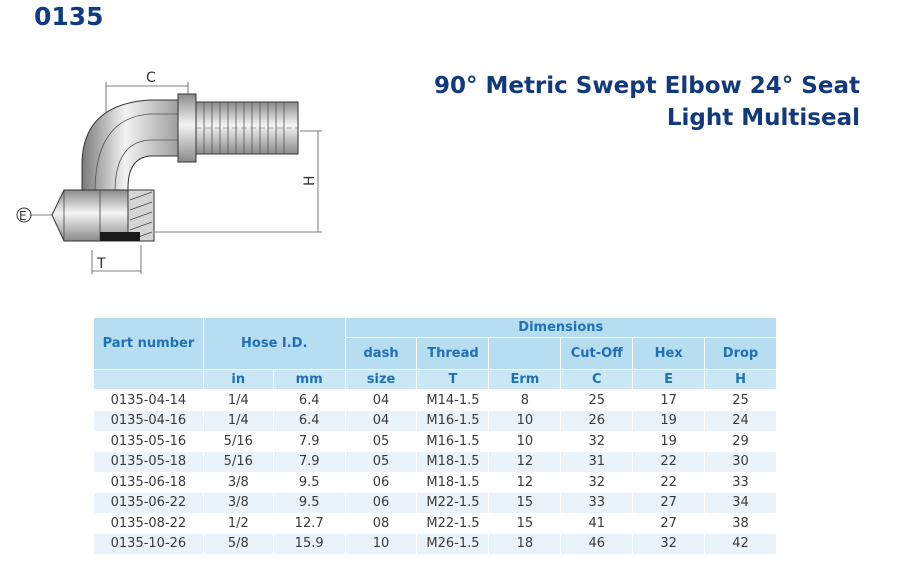  What do you see at coordinates (525, 543) in the screenshot?
I see `cell-erm: 18` at bounding box center [525, 543].